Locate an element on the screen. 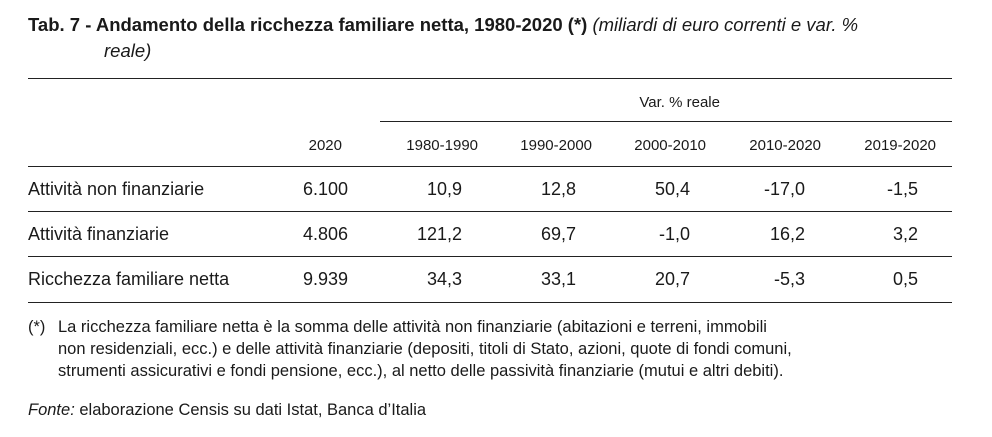 The width and height of the screenshot is (992, 437). cell-1990-2000: 69,7 is located at coordinates (558, 234).